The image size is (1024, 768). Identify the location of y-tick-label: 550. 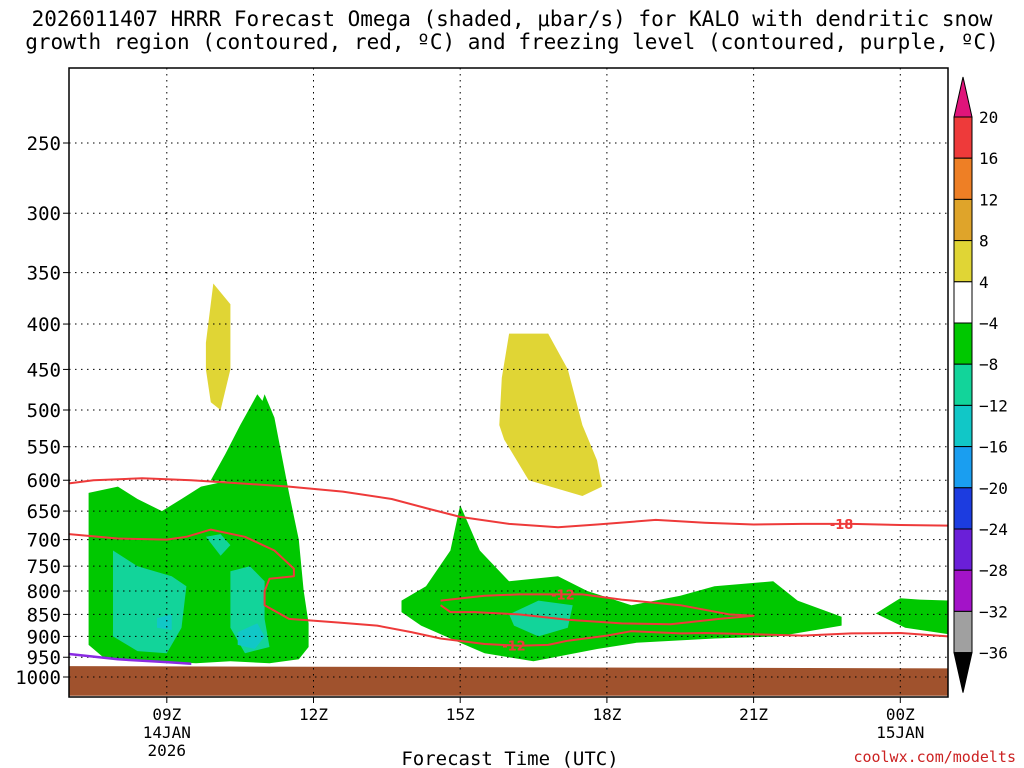
(44, 448).